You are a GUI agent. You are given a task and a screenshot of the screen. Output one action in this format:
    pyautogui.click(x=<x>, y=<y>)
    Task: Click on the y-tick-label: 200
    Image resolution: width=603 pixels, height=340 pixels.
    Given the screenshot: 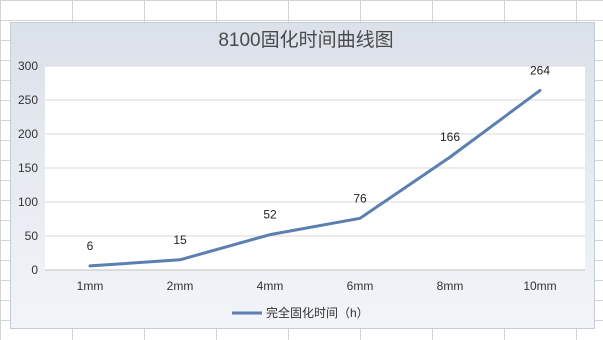 What is the action you would take?
    pyautogui.click(x=28, y=134)
    